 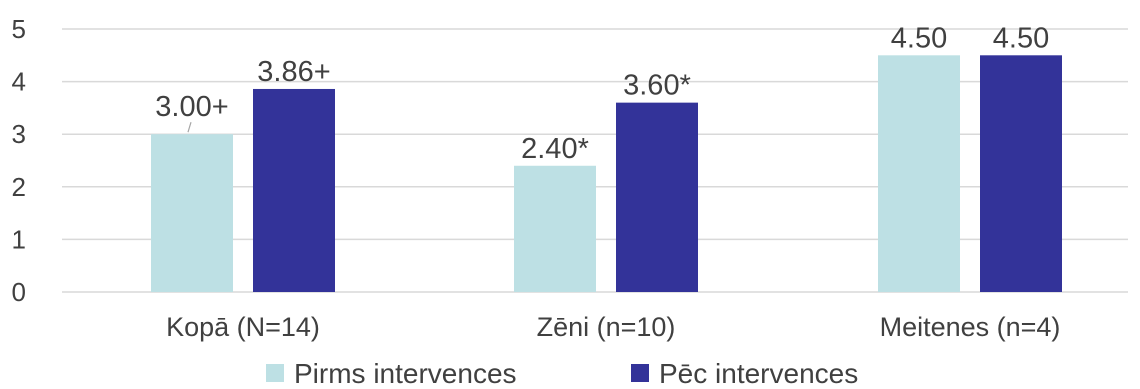 I want to click on legend-label-pirms: Pirms intervences, so click(x=405, y=373).